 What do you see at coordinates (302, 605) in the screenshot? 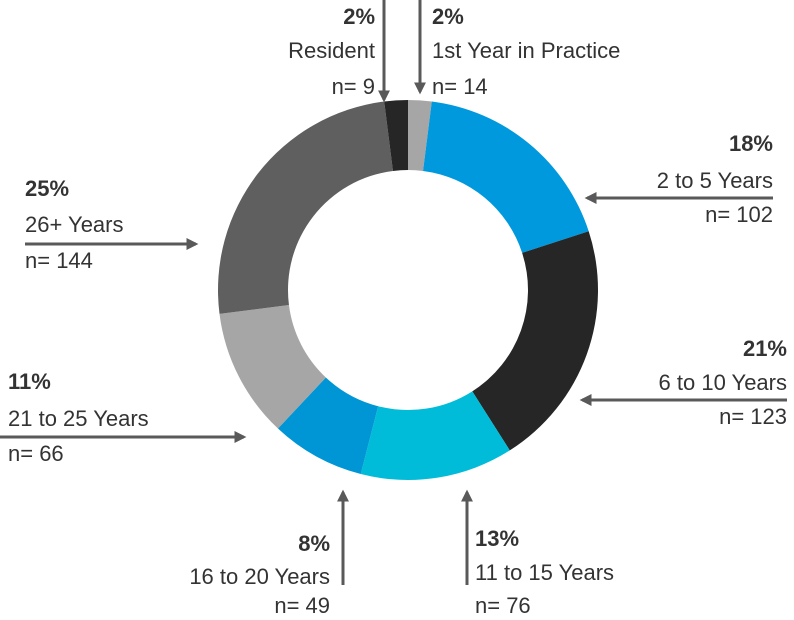
I see `count-label: n= 49` at bounding box center [302, 605].